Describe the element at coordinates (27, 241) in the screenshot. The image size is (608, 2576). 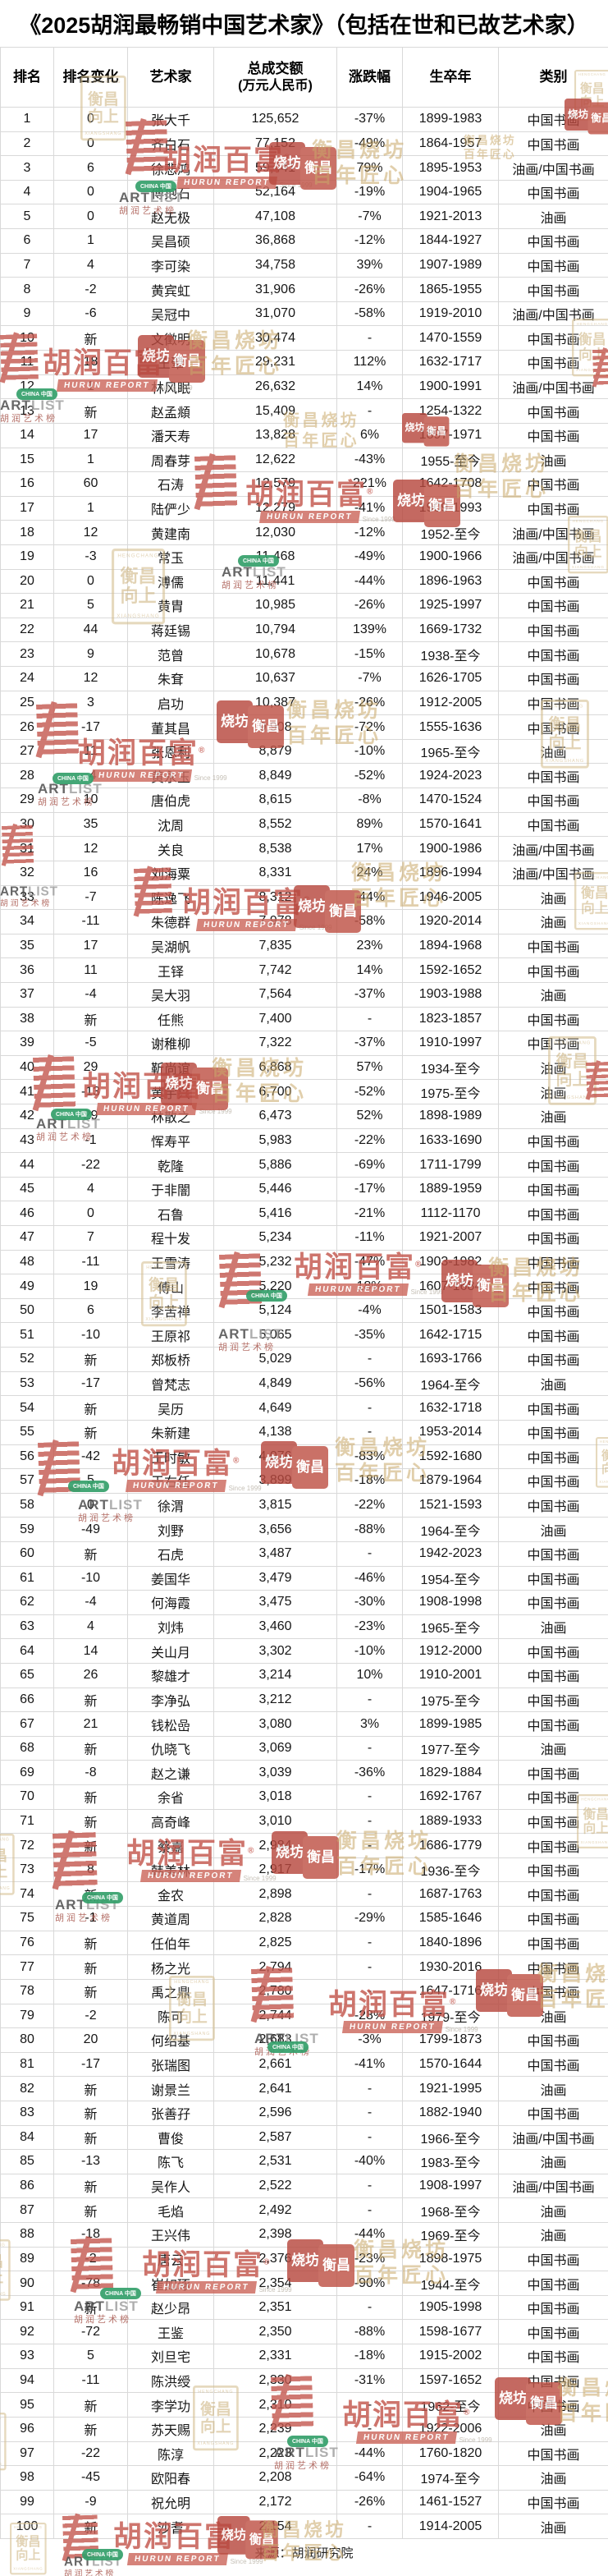
I see `rank-cell: 6` at that location.